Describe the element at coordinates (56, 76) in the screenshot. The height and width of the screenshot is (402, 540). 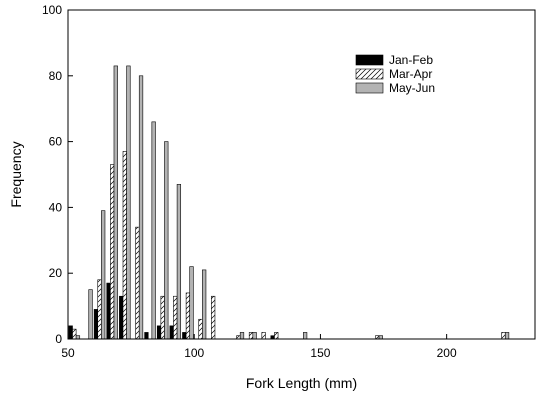
I see `y-tick-label: 80` at that location.